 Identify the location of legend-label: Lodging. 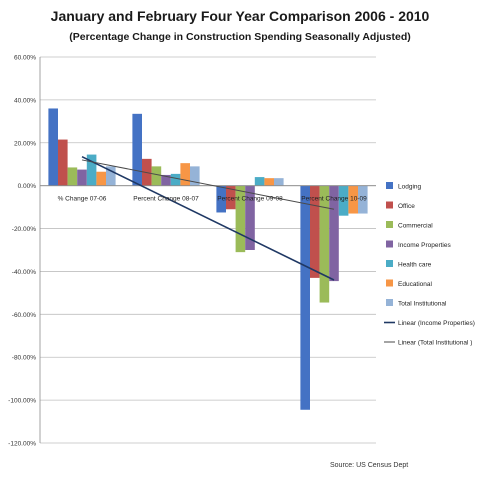
(410, 187).